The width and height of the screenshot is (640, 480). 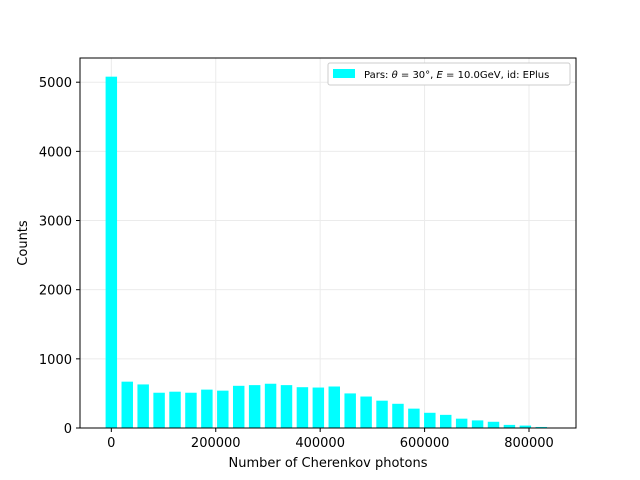 What do you see at coordinates (68, 429) in the screenshot?
I see `y-tick-label: 0` at bounding box center [68, 429].